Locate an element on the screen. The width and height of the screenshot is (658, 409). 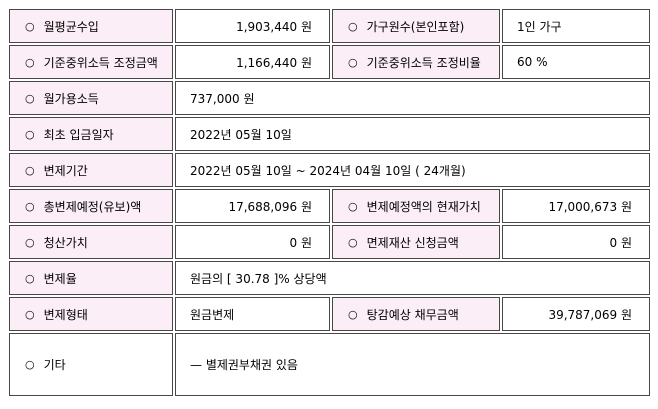
row-label: 면제재산 신청금액 is located at coordinates (412, 242).